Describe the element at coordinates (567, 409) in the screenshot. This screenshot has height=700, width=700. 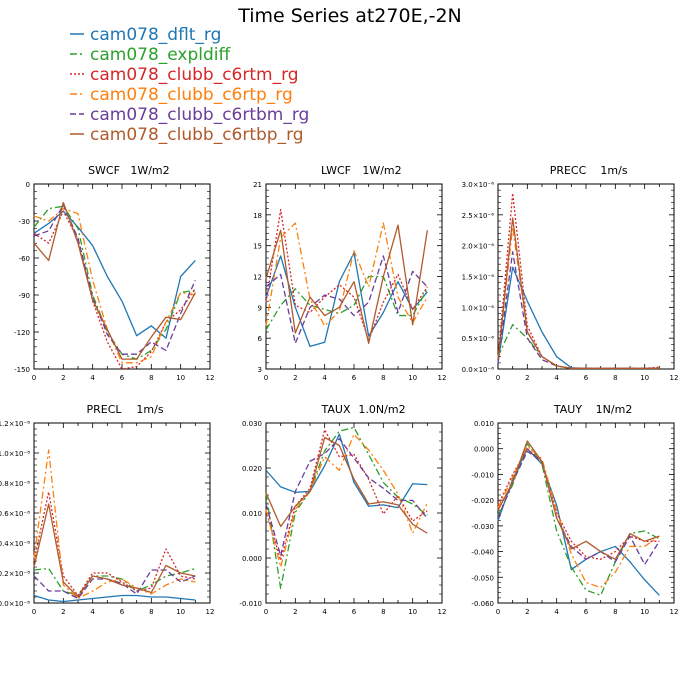
I see `panel-title: TAUY` at that location.